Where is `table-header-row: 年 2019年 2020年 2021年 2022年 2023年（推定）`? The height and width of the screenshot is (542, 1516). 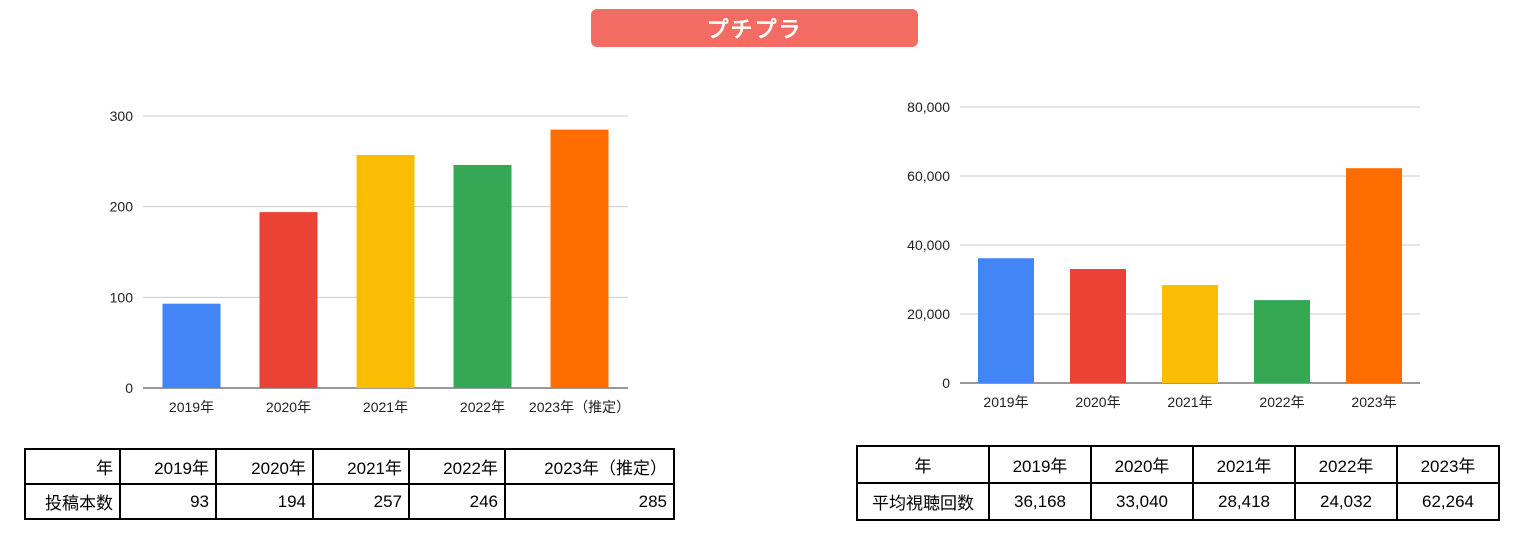
table-header-row: 年 2019年 2020年 2021年 2022年 2023年（推定） is located at coordinates (349, 466).